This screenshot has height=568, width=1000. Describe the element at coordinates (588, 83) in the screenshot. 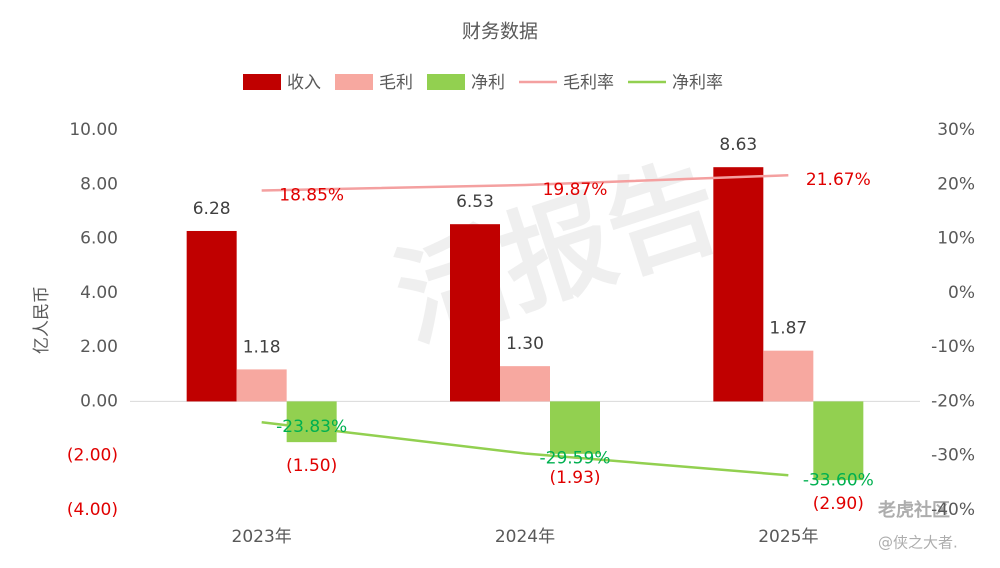

I see `legend-label: 毛利率` at that location.